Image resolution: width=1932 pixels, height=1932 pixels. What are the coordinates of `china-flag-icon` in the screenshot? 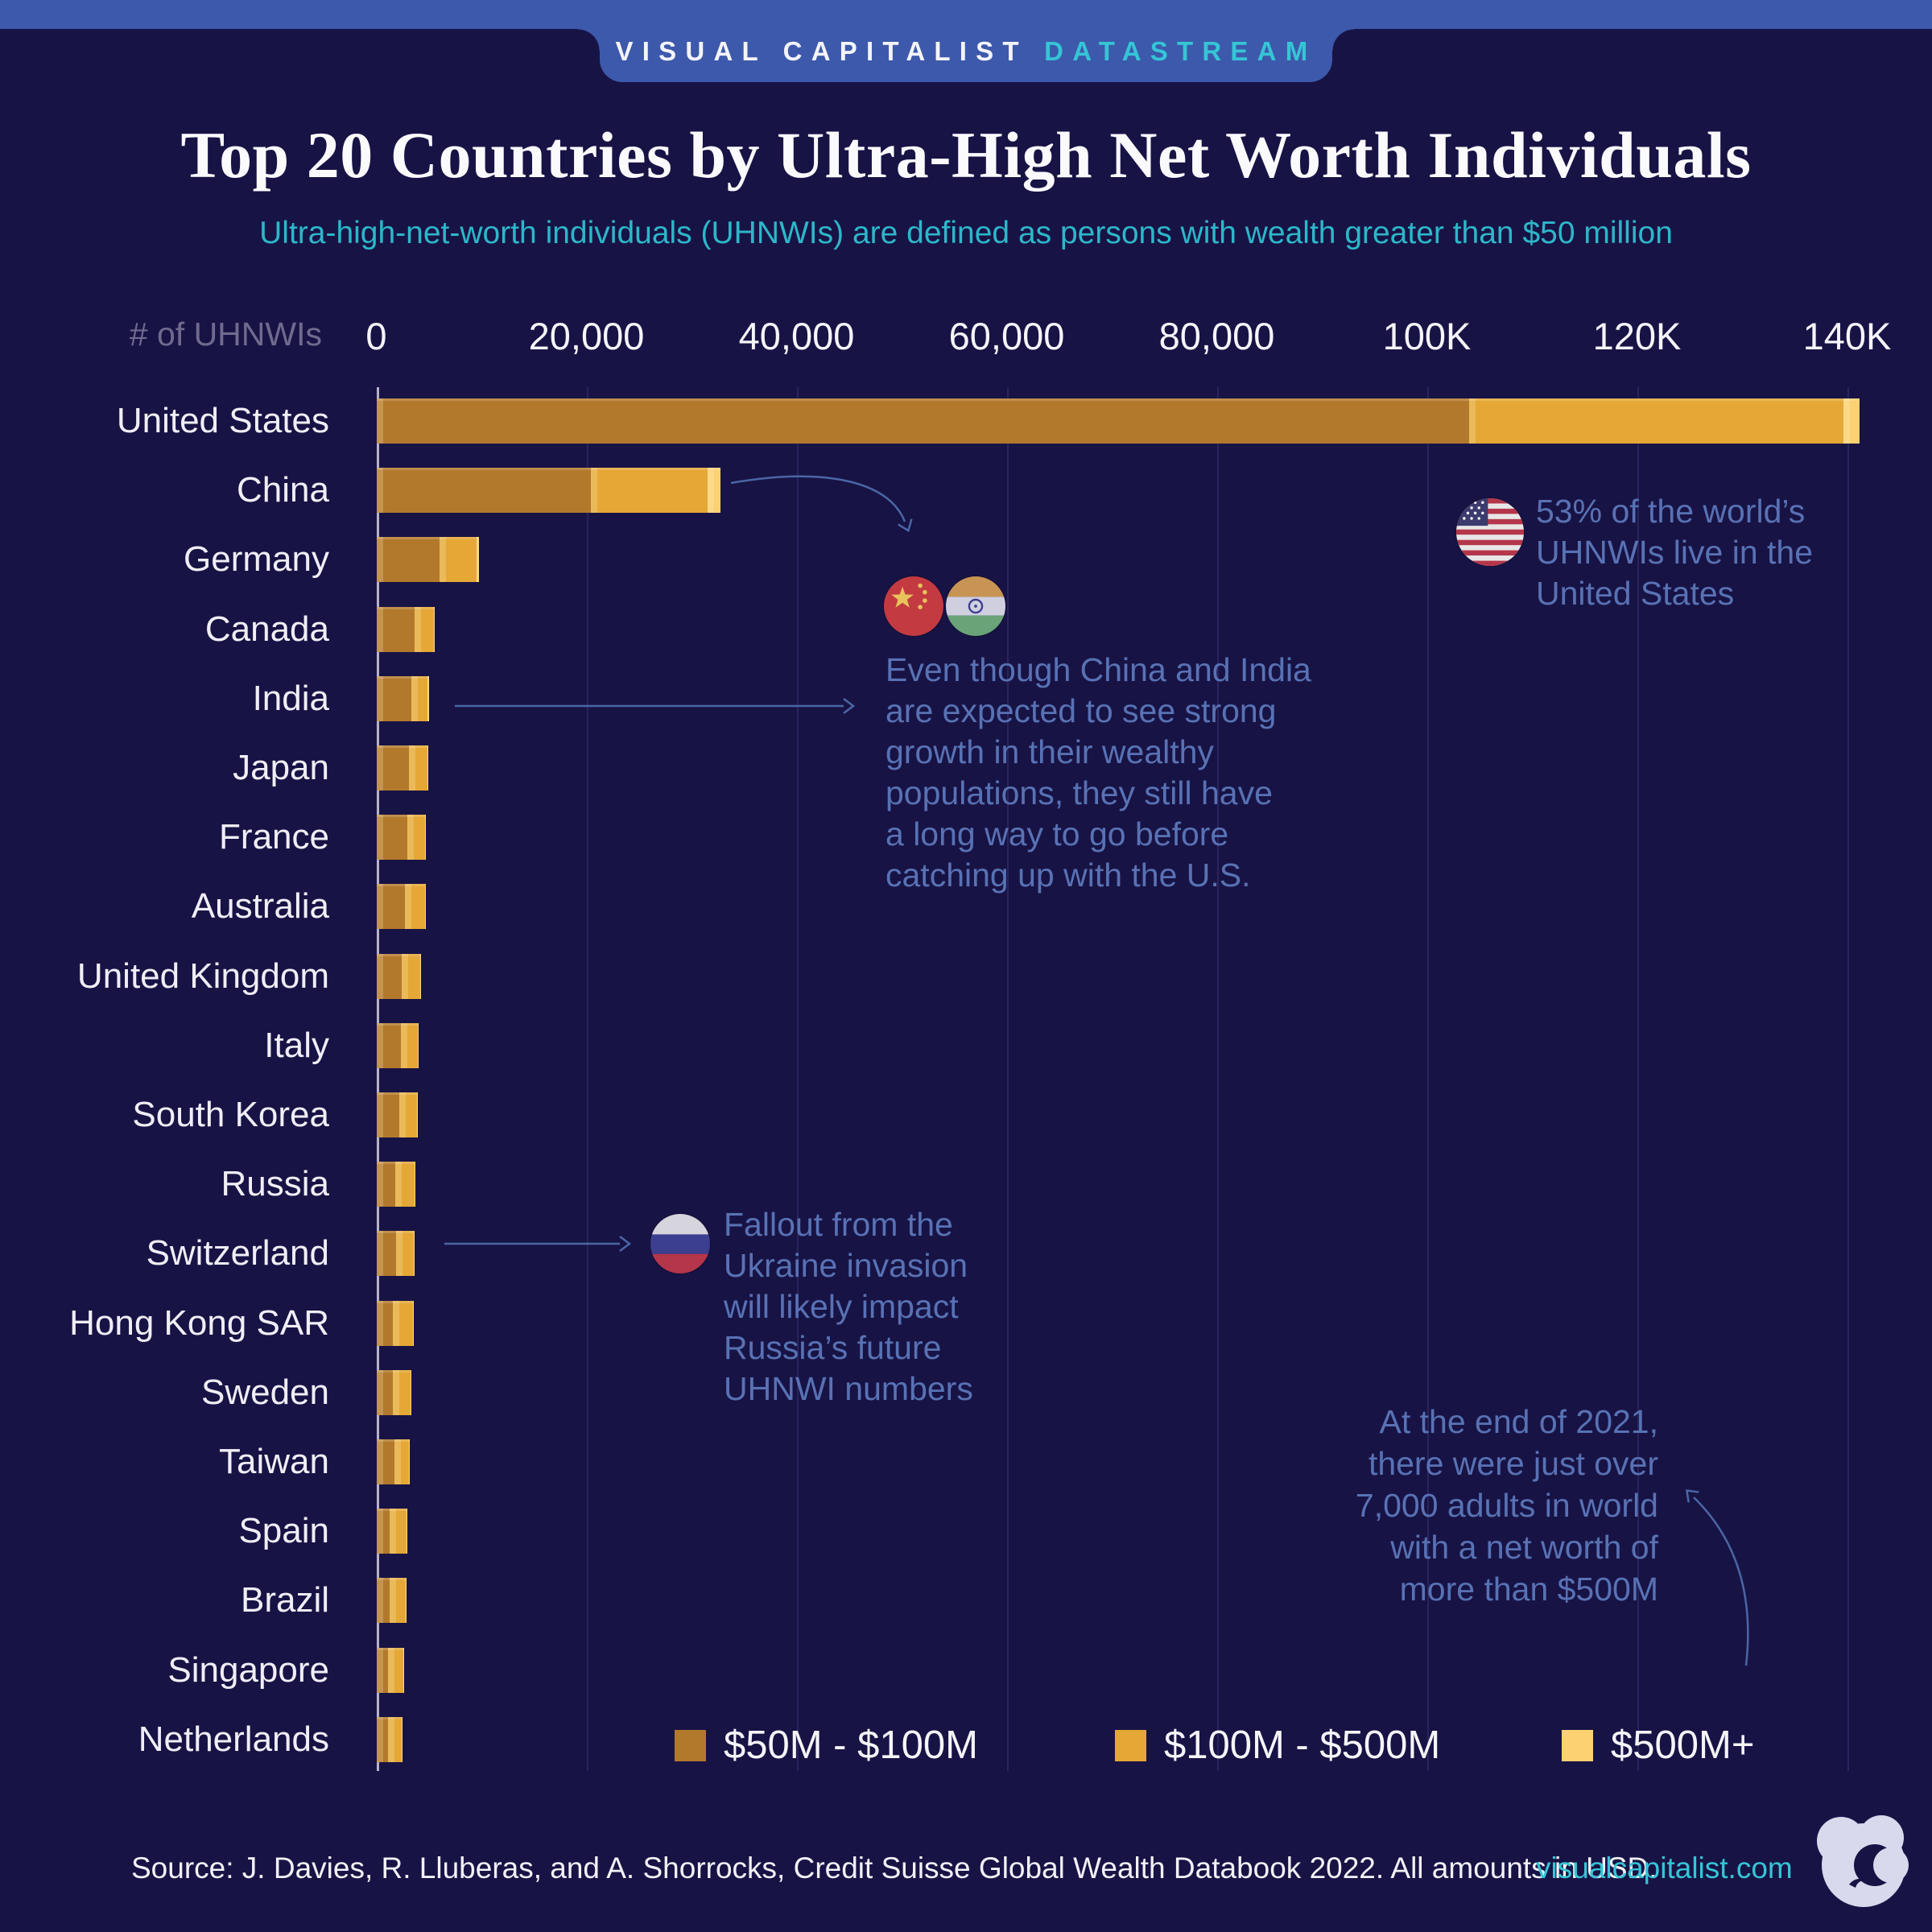 It's located at (913, 606).